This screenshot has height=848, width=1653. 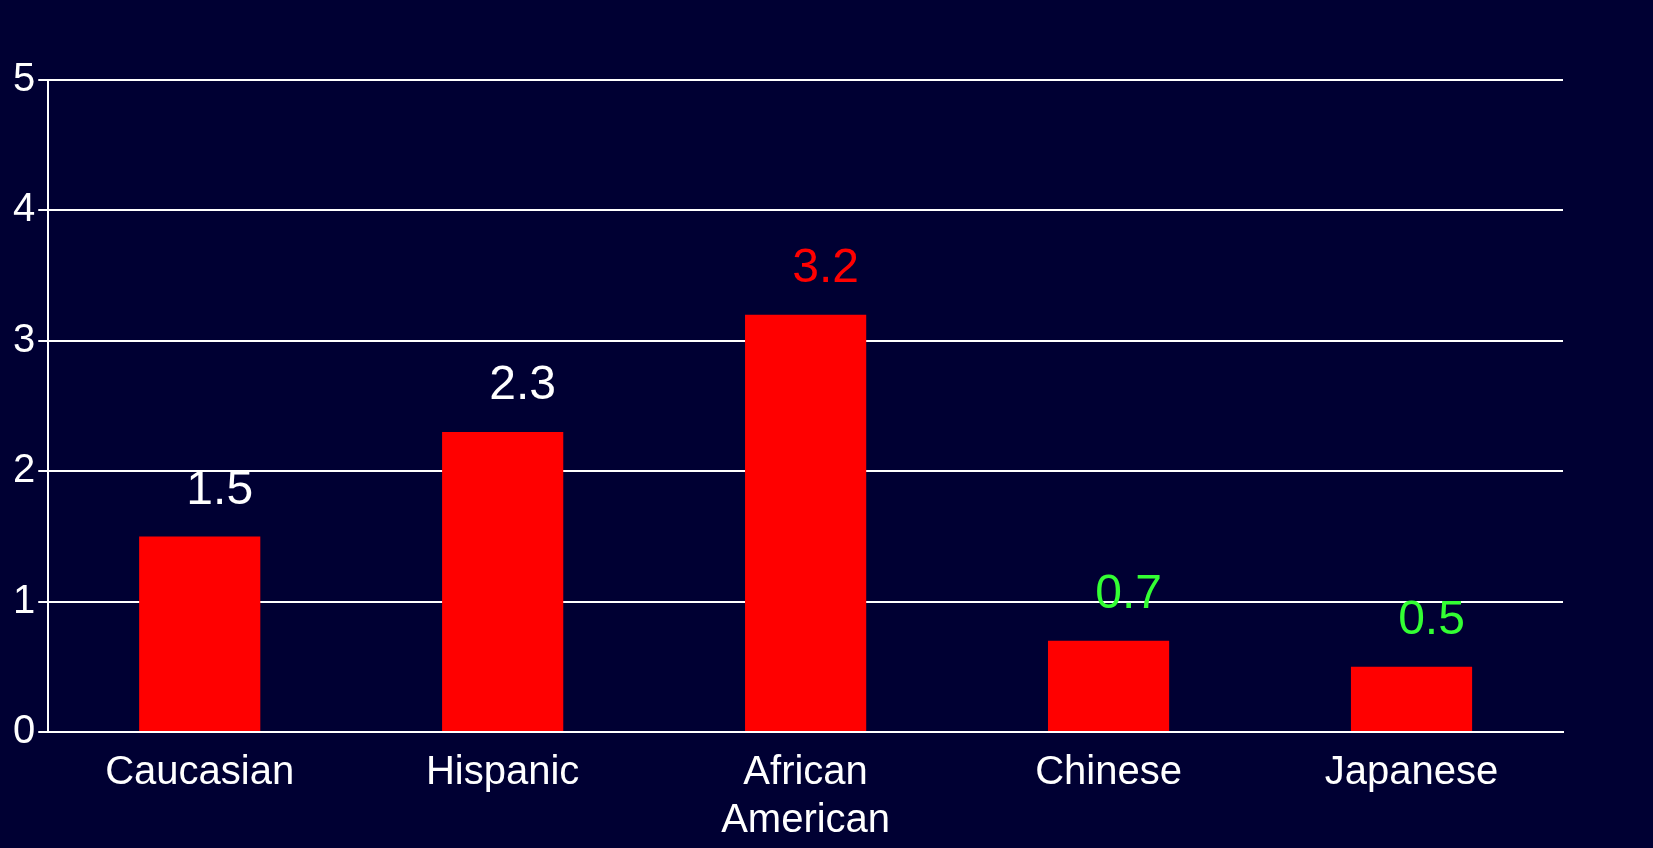 What do you see at coordinates (24, 598) in the screenshot?
I see `y-tick-label: 1` at bounding box center [24, 598].